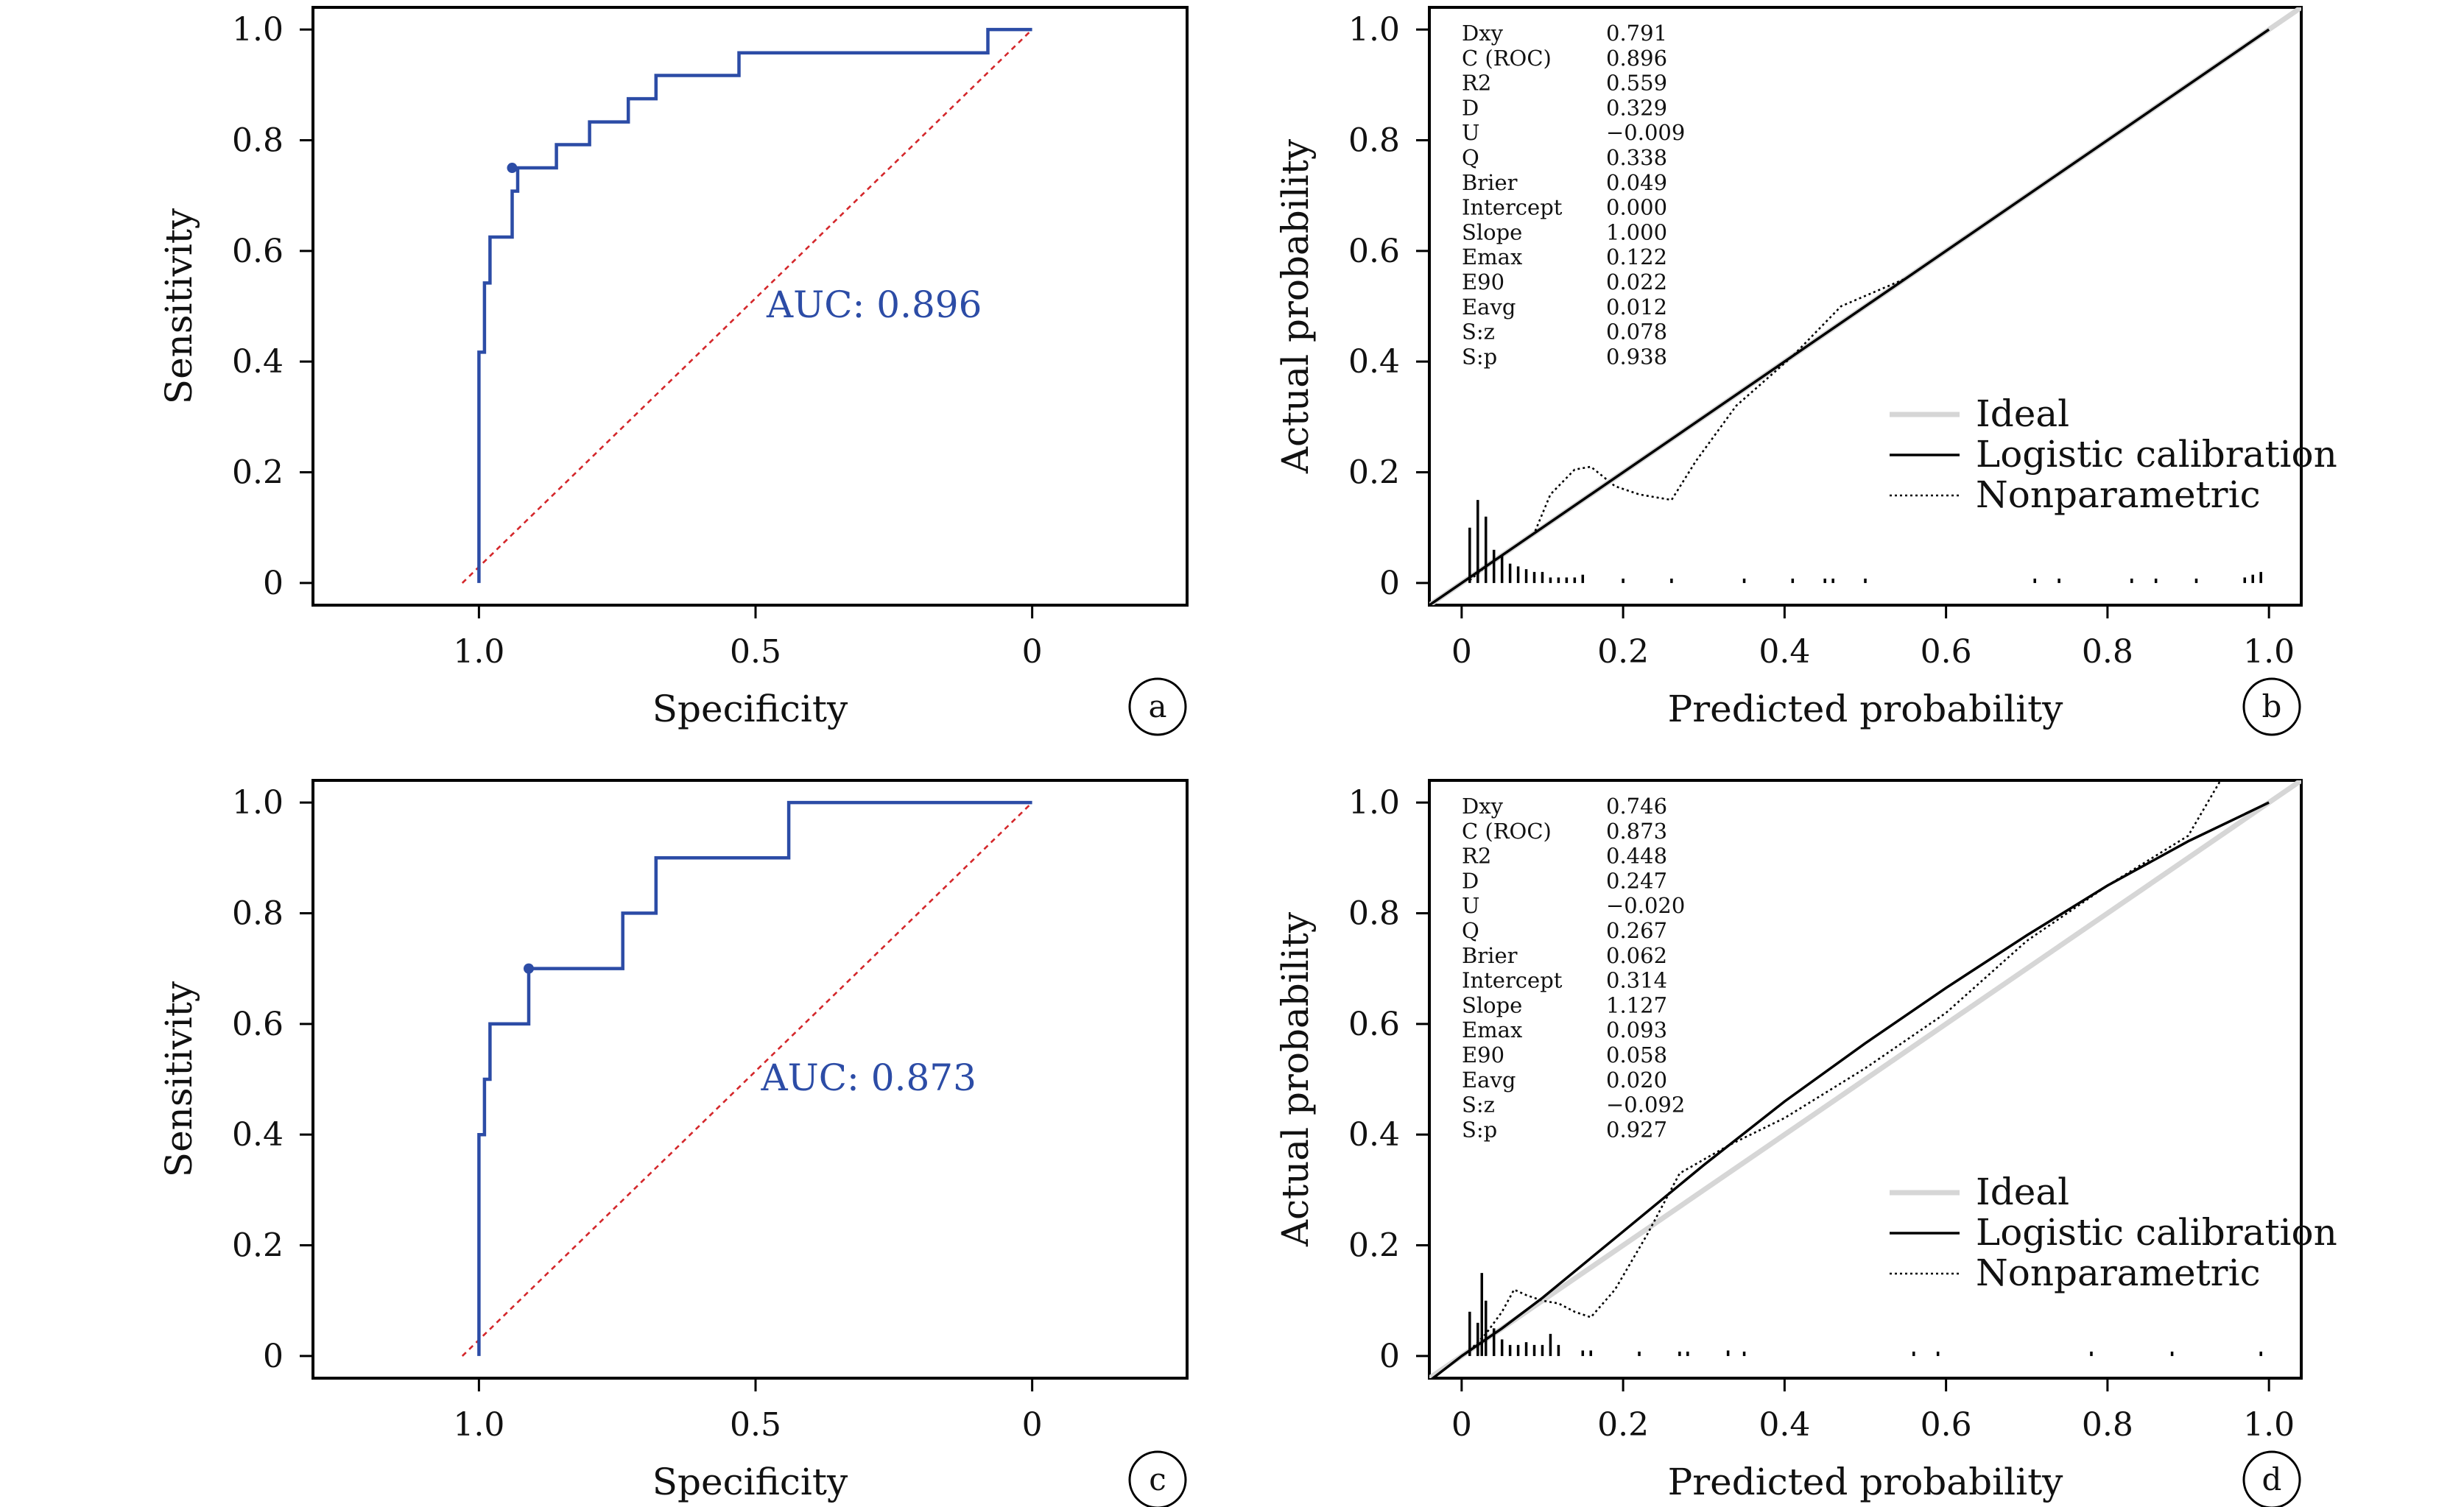 This screenshot has width=2464, height=1507. I want to click on stat-value: 0.012, so click(1636, 307).